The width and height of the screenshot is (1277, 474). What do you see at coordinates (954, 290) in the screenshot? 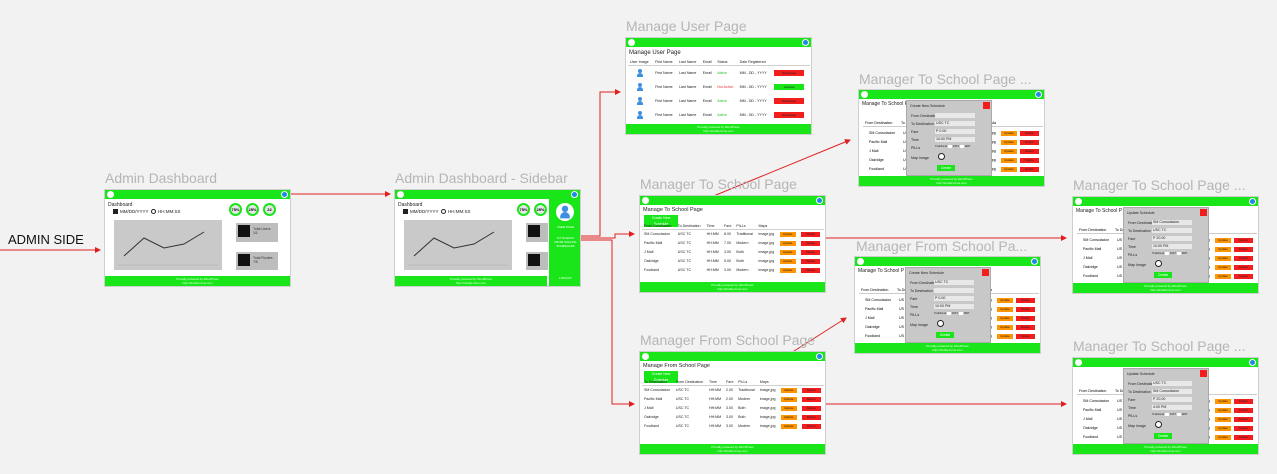
I see `field-input` at bounding box center [954, 290].